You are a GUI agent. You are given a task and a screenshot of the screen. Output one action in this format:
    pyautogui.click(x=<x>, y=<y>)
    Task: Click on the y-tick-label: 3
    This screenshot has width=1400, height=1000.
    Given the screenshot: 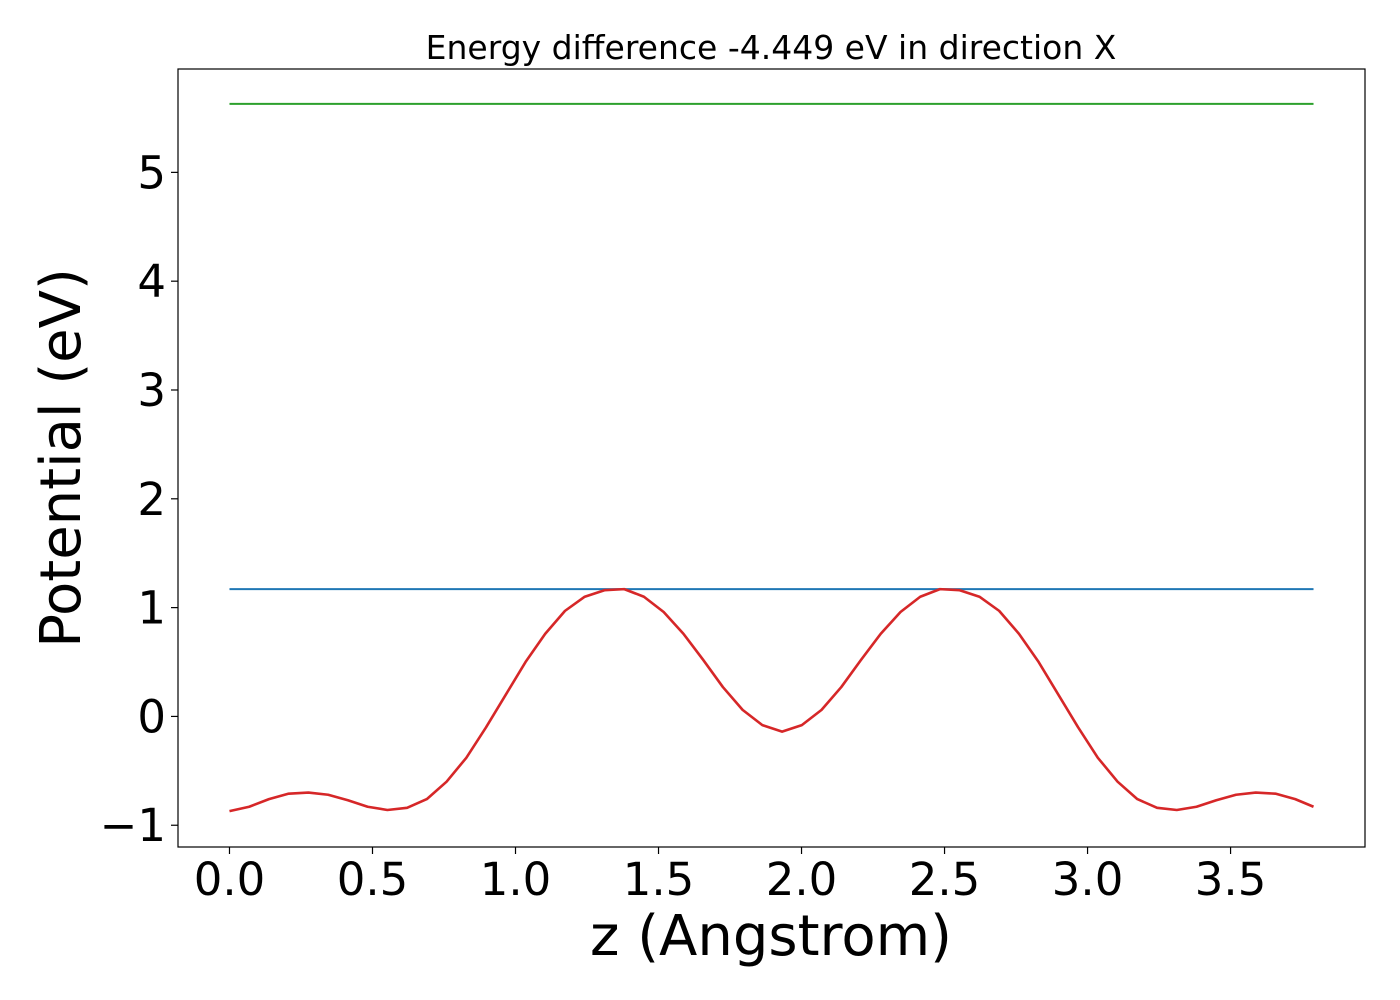 What is the action you would take?
    pyautogui.click(x=151, y=390)
    